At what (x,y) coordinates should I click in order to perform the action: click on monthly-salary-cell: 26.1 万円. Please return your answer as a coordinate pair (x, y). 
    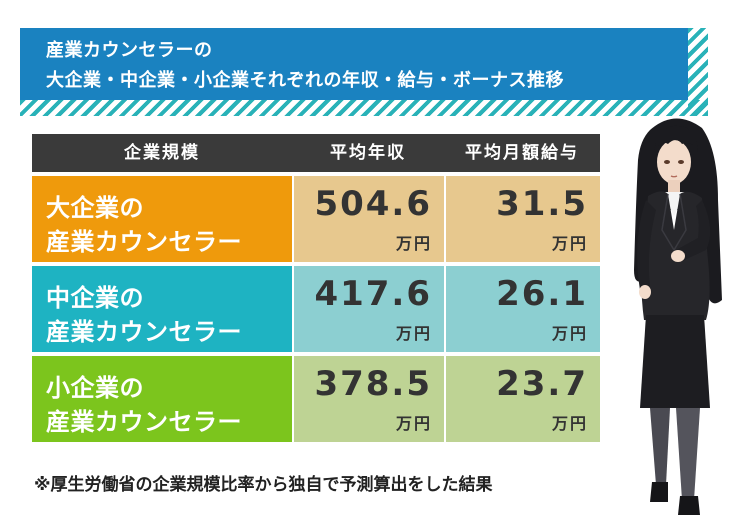
    Looking at the image, I should click on (523, 309).